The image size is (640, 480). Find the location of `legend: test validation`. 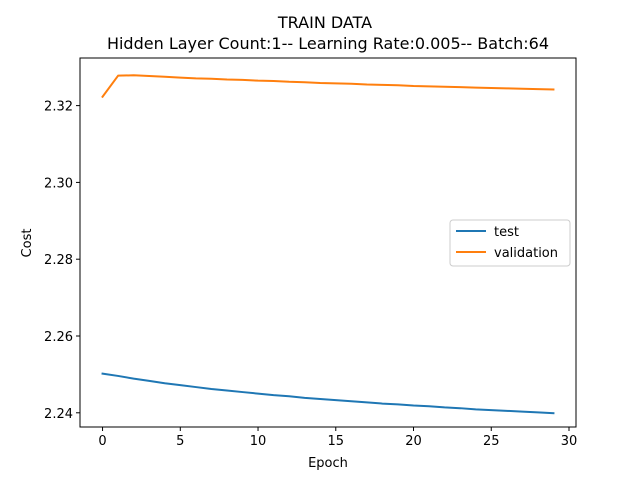

legend: test validation is located at coordinates (510, 243).